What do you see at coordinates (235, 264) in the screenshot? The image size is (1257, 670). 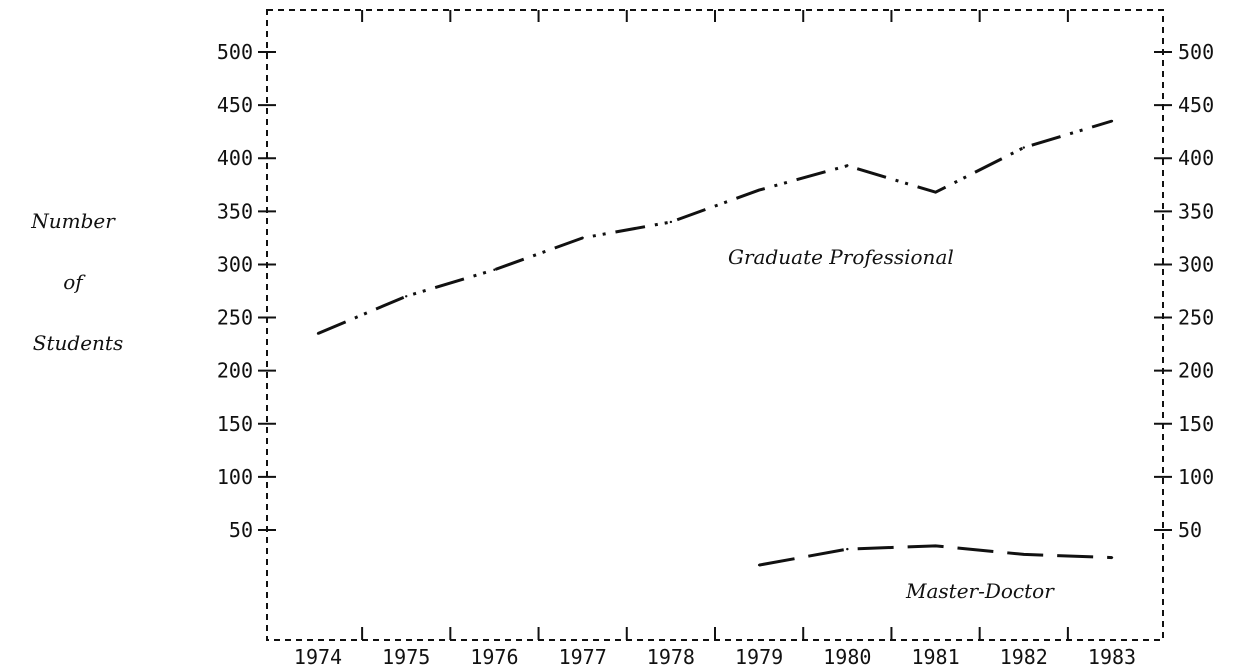 I see `y-tick-label: 300` at bounding box center [235, 264].